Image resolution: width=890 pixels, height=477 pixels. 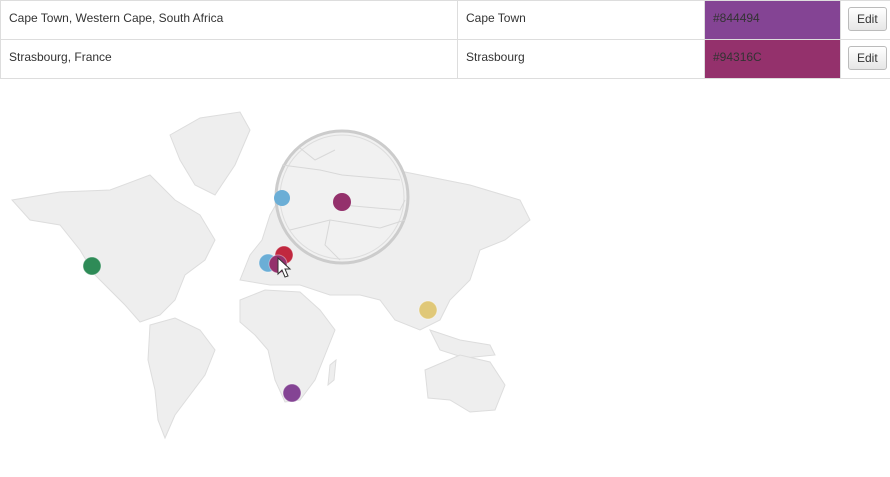 I want to click on south-america, so click(x=181, y=378).